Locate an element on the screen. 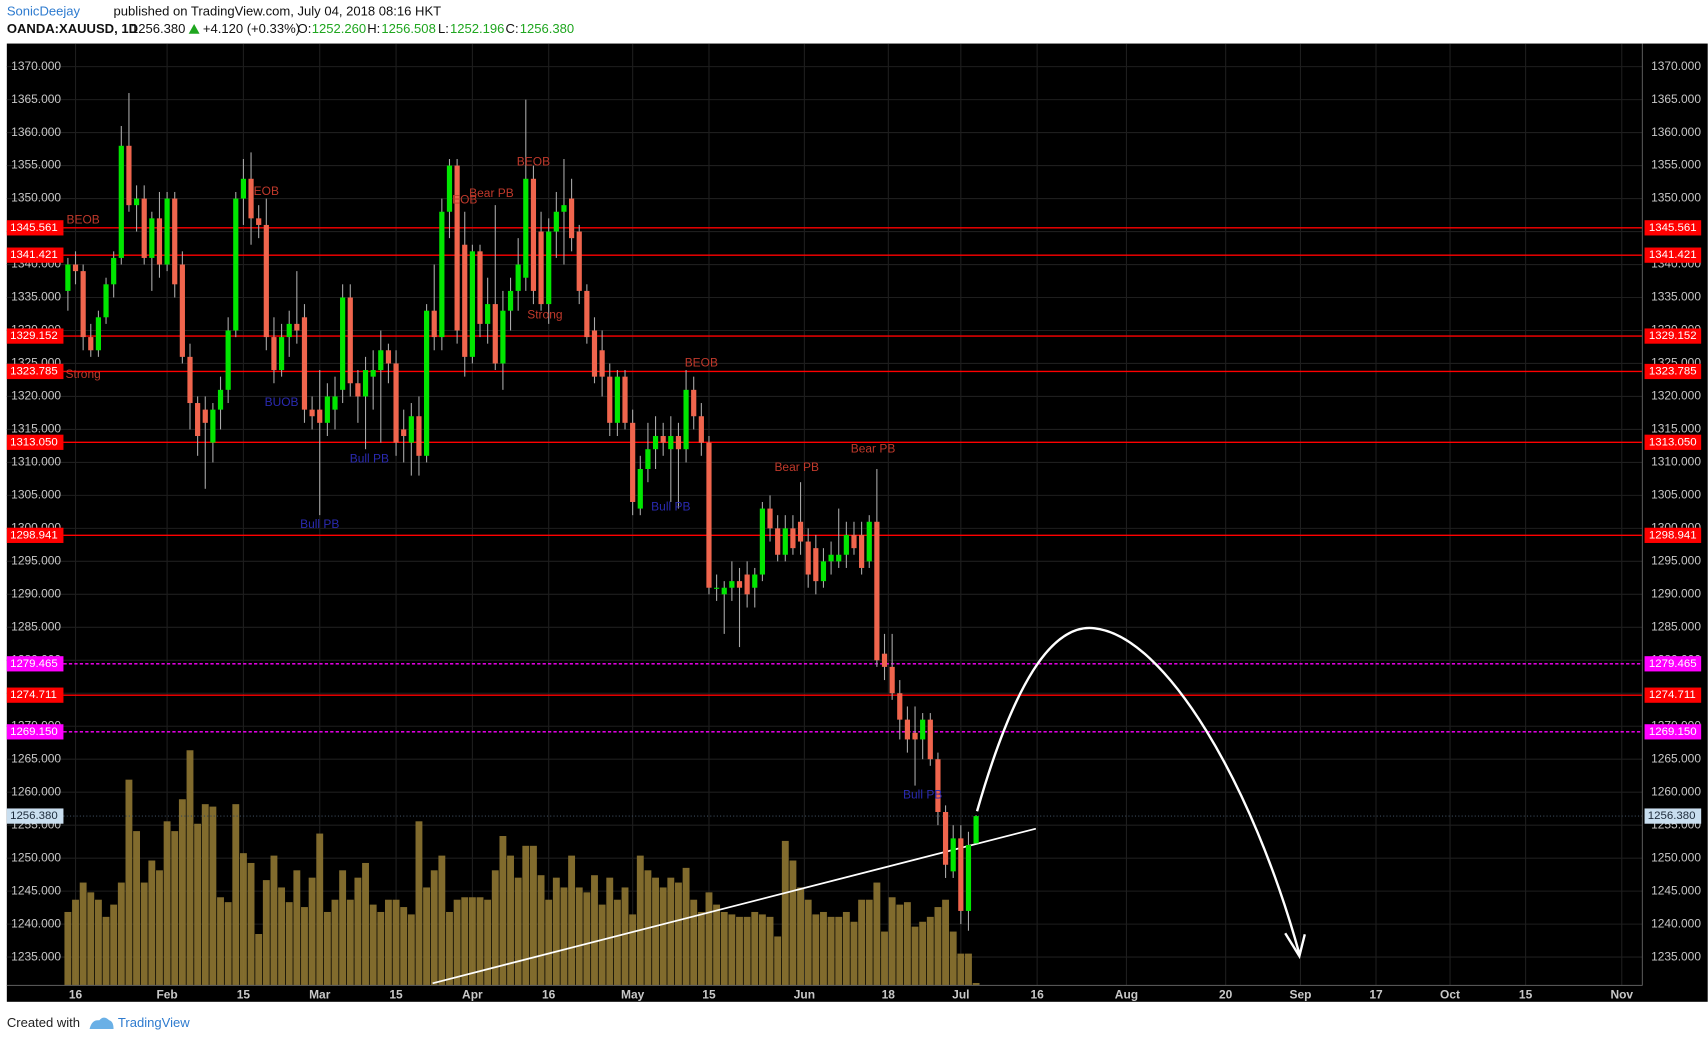 This screenshot has height=1041, width=1708. tradingview-logo is located at coordinates (101, 1023).